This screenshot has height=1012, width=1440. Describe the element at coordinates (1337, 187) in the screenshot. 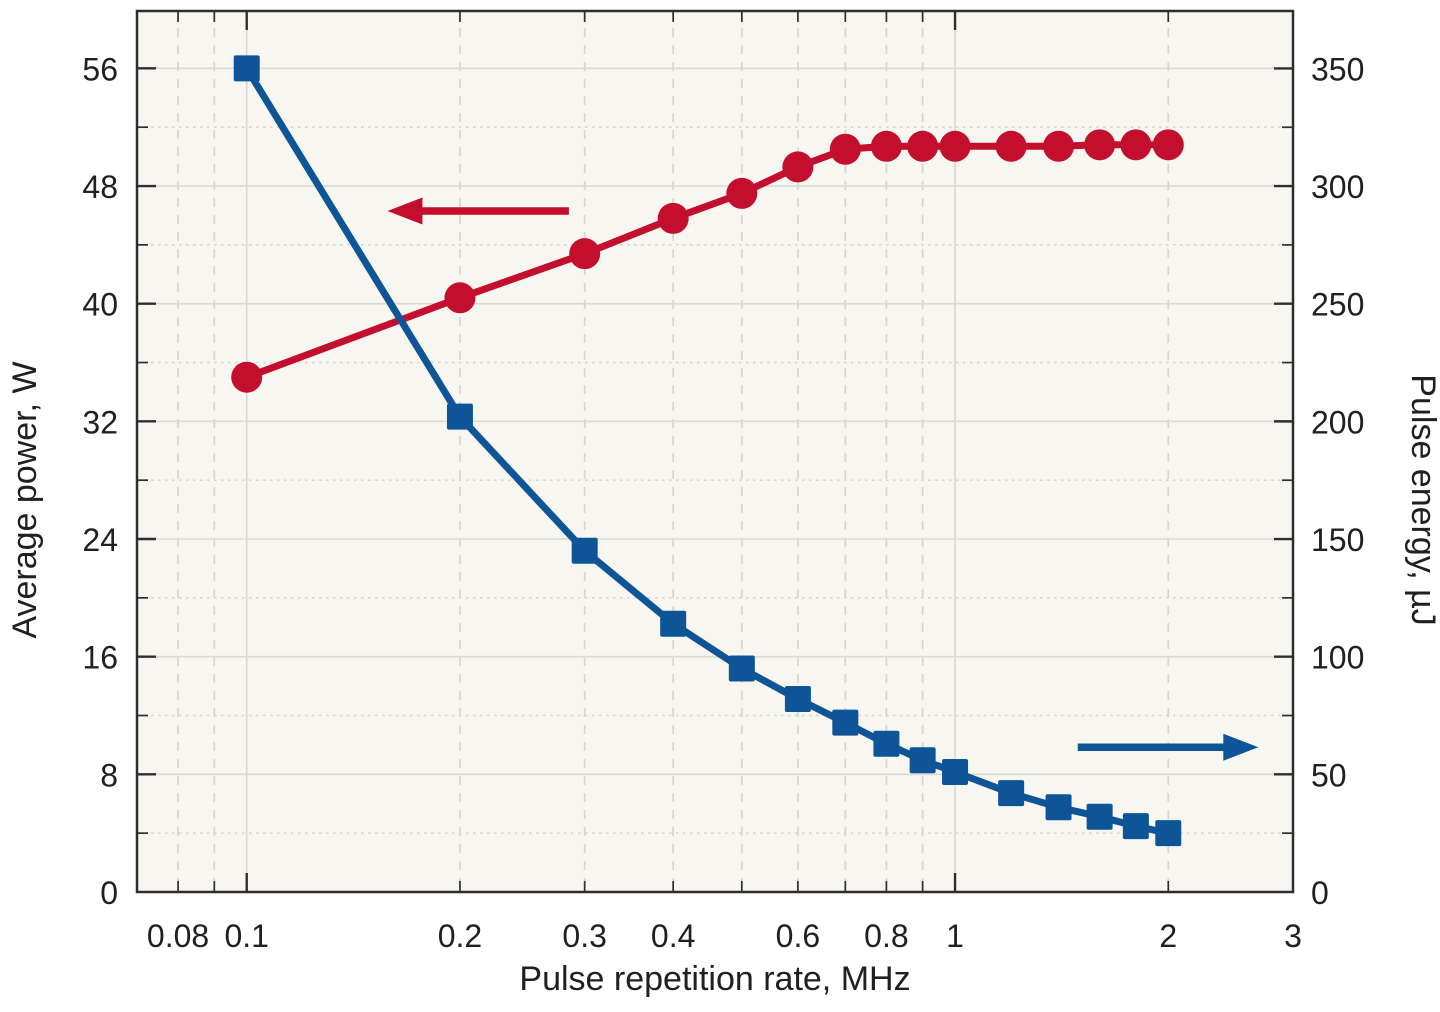

I see `y-right-tick-label: 300` at that location.